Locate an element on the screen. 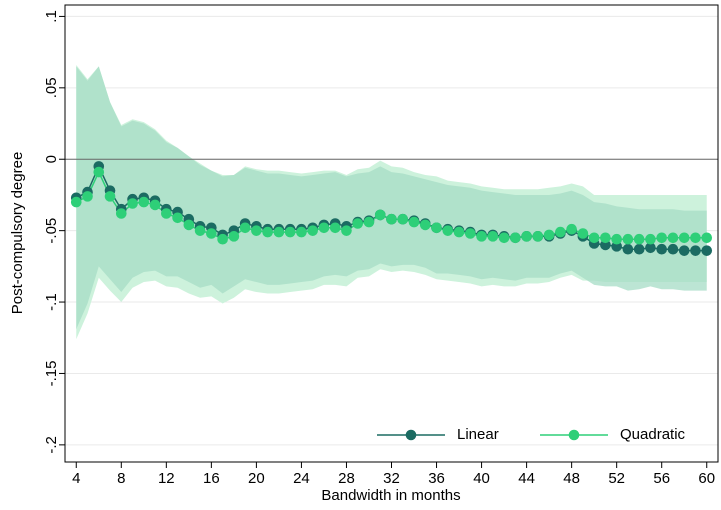 This screenshot has height=510, width=721. x-tick-label: 32 is located at coordinates (391, 478).